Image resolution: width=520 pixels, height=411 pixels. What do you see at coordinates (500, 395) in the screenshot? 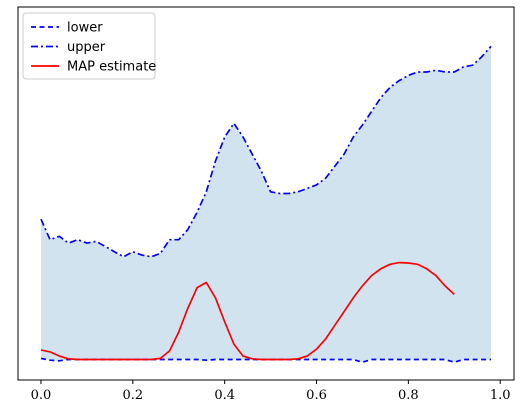
I see `x-tick-label: 1.0` at bounding box center [500, 395].